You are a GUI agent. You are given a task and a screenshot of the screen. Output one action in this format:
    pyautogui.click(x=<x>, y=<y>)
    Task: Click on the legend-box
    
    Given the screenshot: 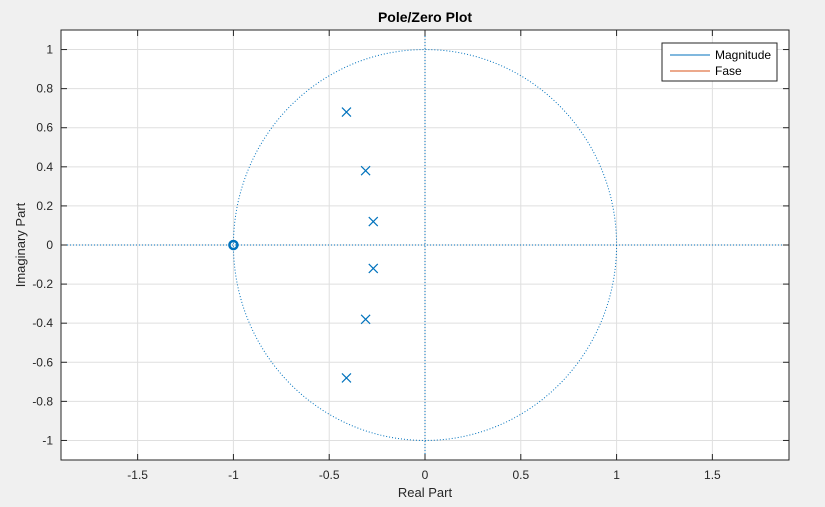 What is the action you would take?
    pyautogui.click(x=719, y=62)
    